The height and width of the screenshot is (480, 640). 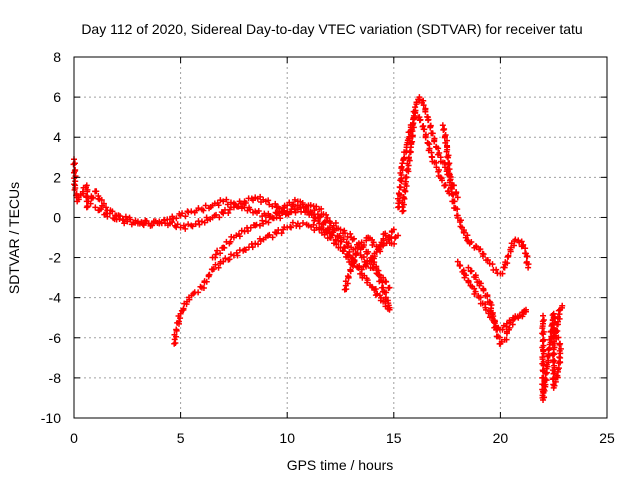 What do you see at coordinates (57, 97) in the screenshot?
I see `y-tick-label: 6` at bounding box center [57, 97].